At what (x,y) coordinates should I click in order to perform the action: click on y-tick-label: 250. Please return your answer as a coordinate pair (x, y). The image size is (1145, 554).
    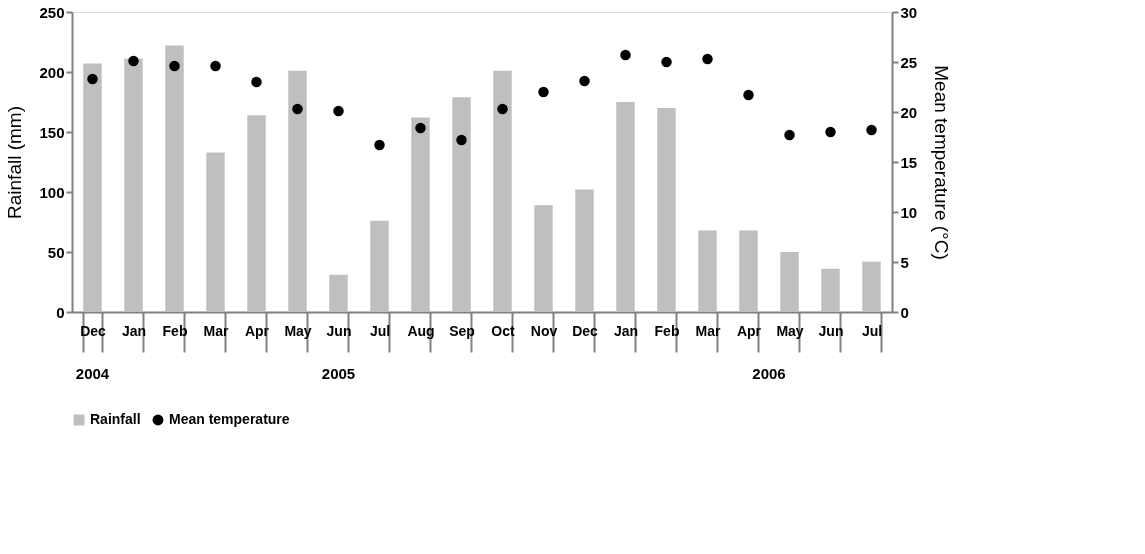
    Looking at the image, I should click on (52, 12).